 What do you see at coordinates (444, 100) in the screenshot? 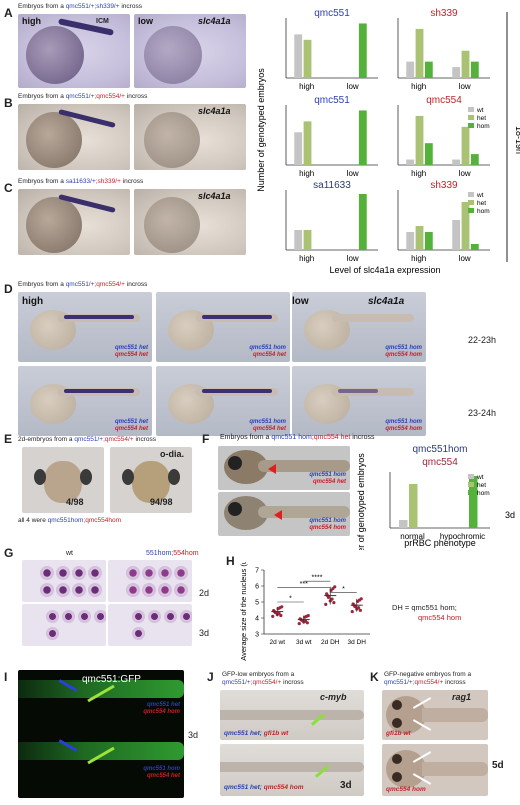
I see `chart-title: qmc554` at bounding box center [444, 100].